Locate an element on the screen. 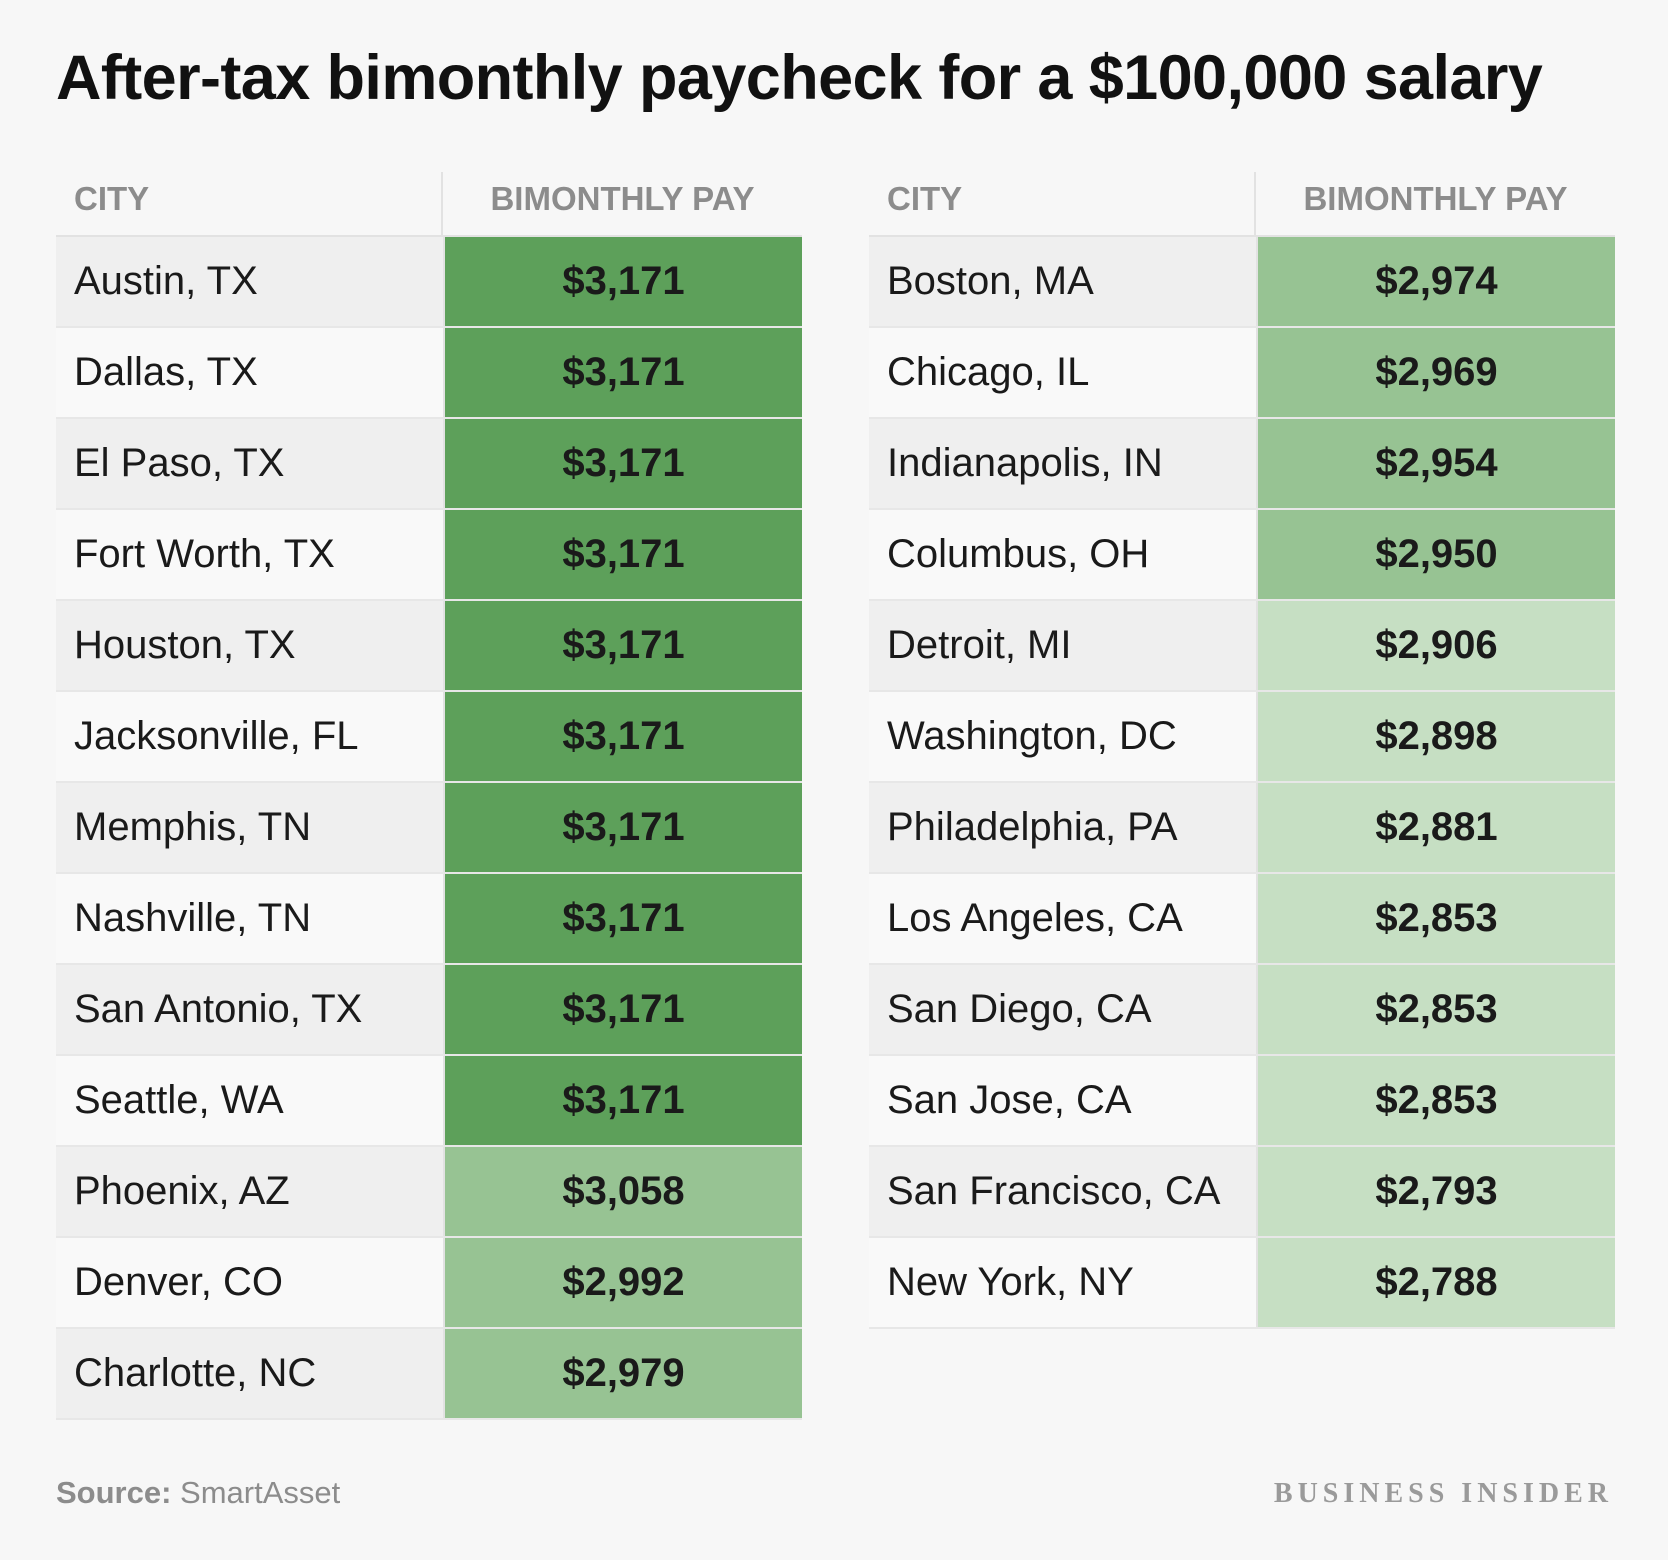 Image resolution: width=1668 pixels, height=1560 pixels. table-row: Detroit, MI $2,906 is located at coordinates (1242, 646).